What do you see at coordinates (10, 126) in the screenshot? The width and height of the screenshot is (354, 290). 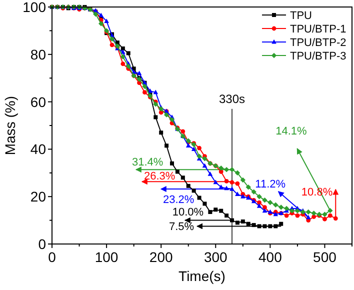 I see `y-axis-title: Mass (%)` at bounding box center [10, 126].